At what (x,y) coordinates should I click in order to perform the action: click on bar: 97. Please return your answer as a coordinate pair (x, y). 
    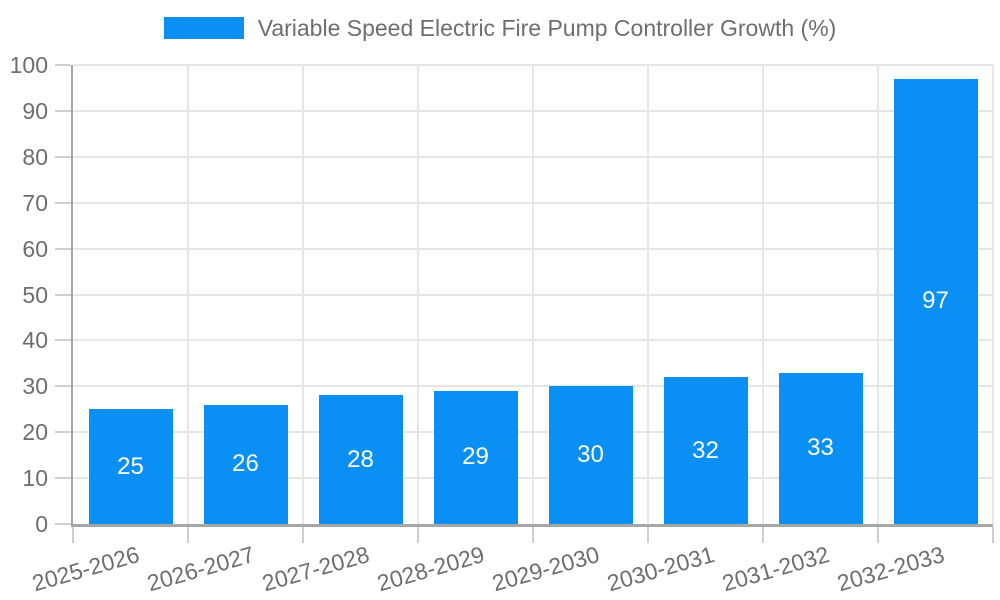
    Looking at the image, I should click on (935, 301).